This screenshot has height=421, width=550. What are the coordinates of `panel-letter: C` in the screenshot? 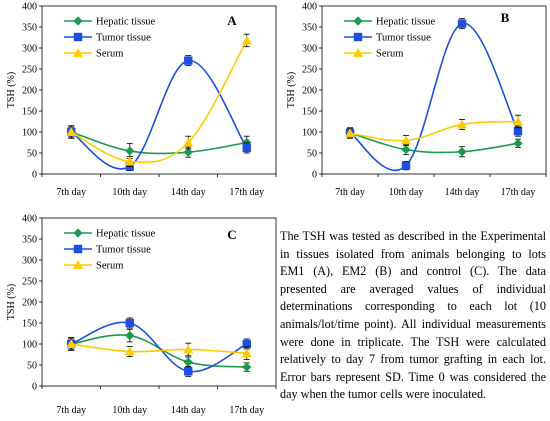 It's located at (231, 234).